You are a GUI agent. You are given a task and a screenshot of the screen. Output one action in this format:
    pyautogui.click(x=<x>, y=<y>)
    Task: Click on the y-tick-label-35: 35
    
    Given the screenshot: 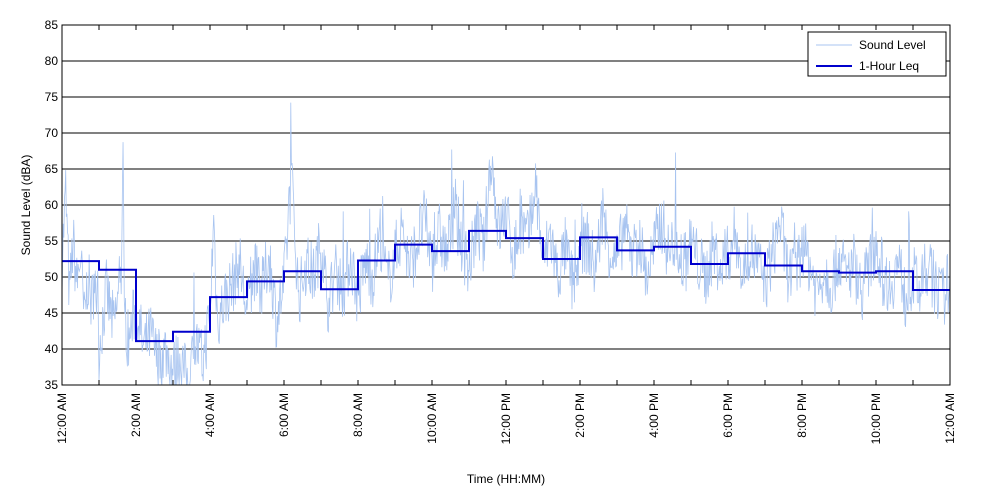 What is the action you would take?
    pyautogui.click(x=52, y=385)
    